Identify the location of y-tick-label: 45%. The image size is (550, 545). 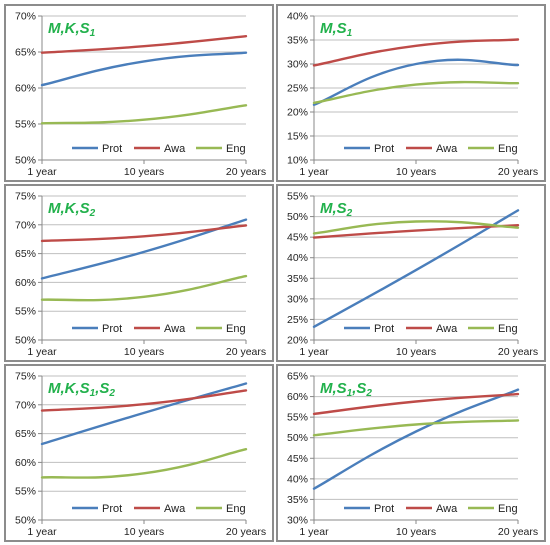
(297, 238).